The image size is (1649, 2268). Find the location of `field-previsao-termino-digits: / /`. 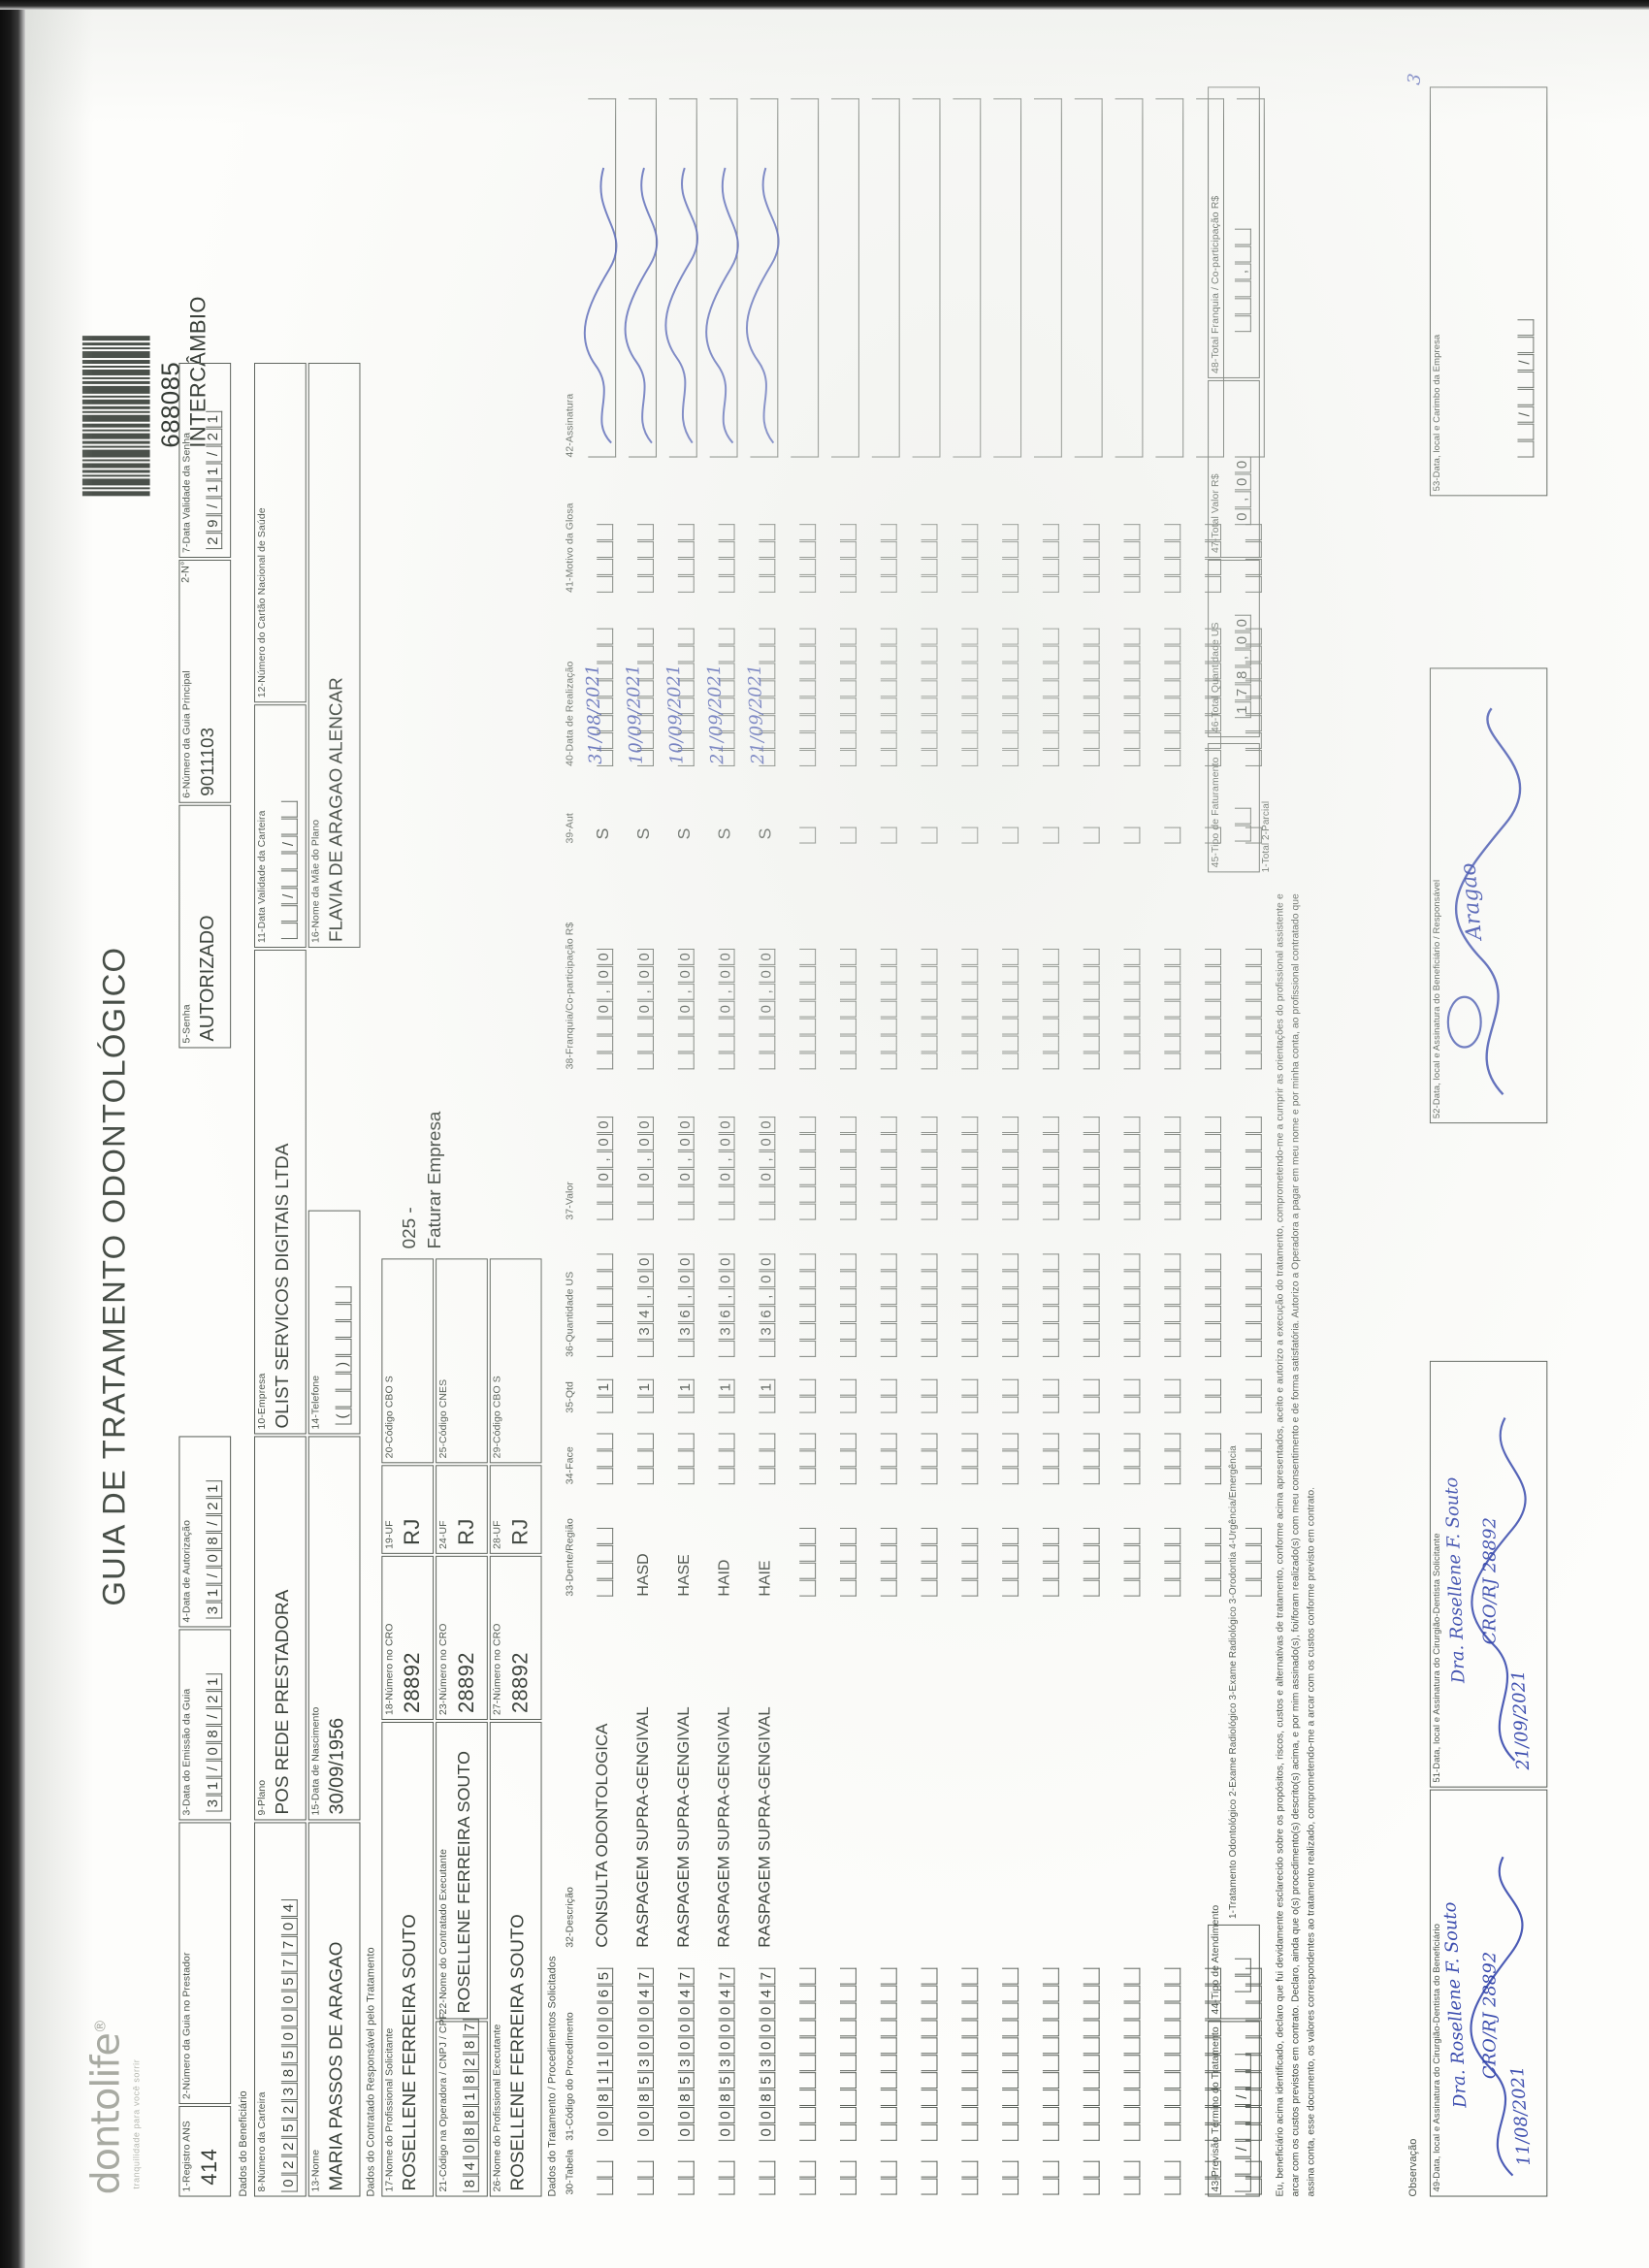

field-previsao-termino-digits: / / is located at coordinates (1240, 2122).